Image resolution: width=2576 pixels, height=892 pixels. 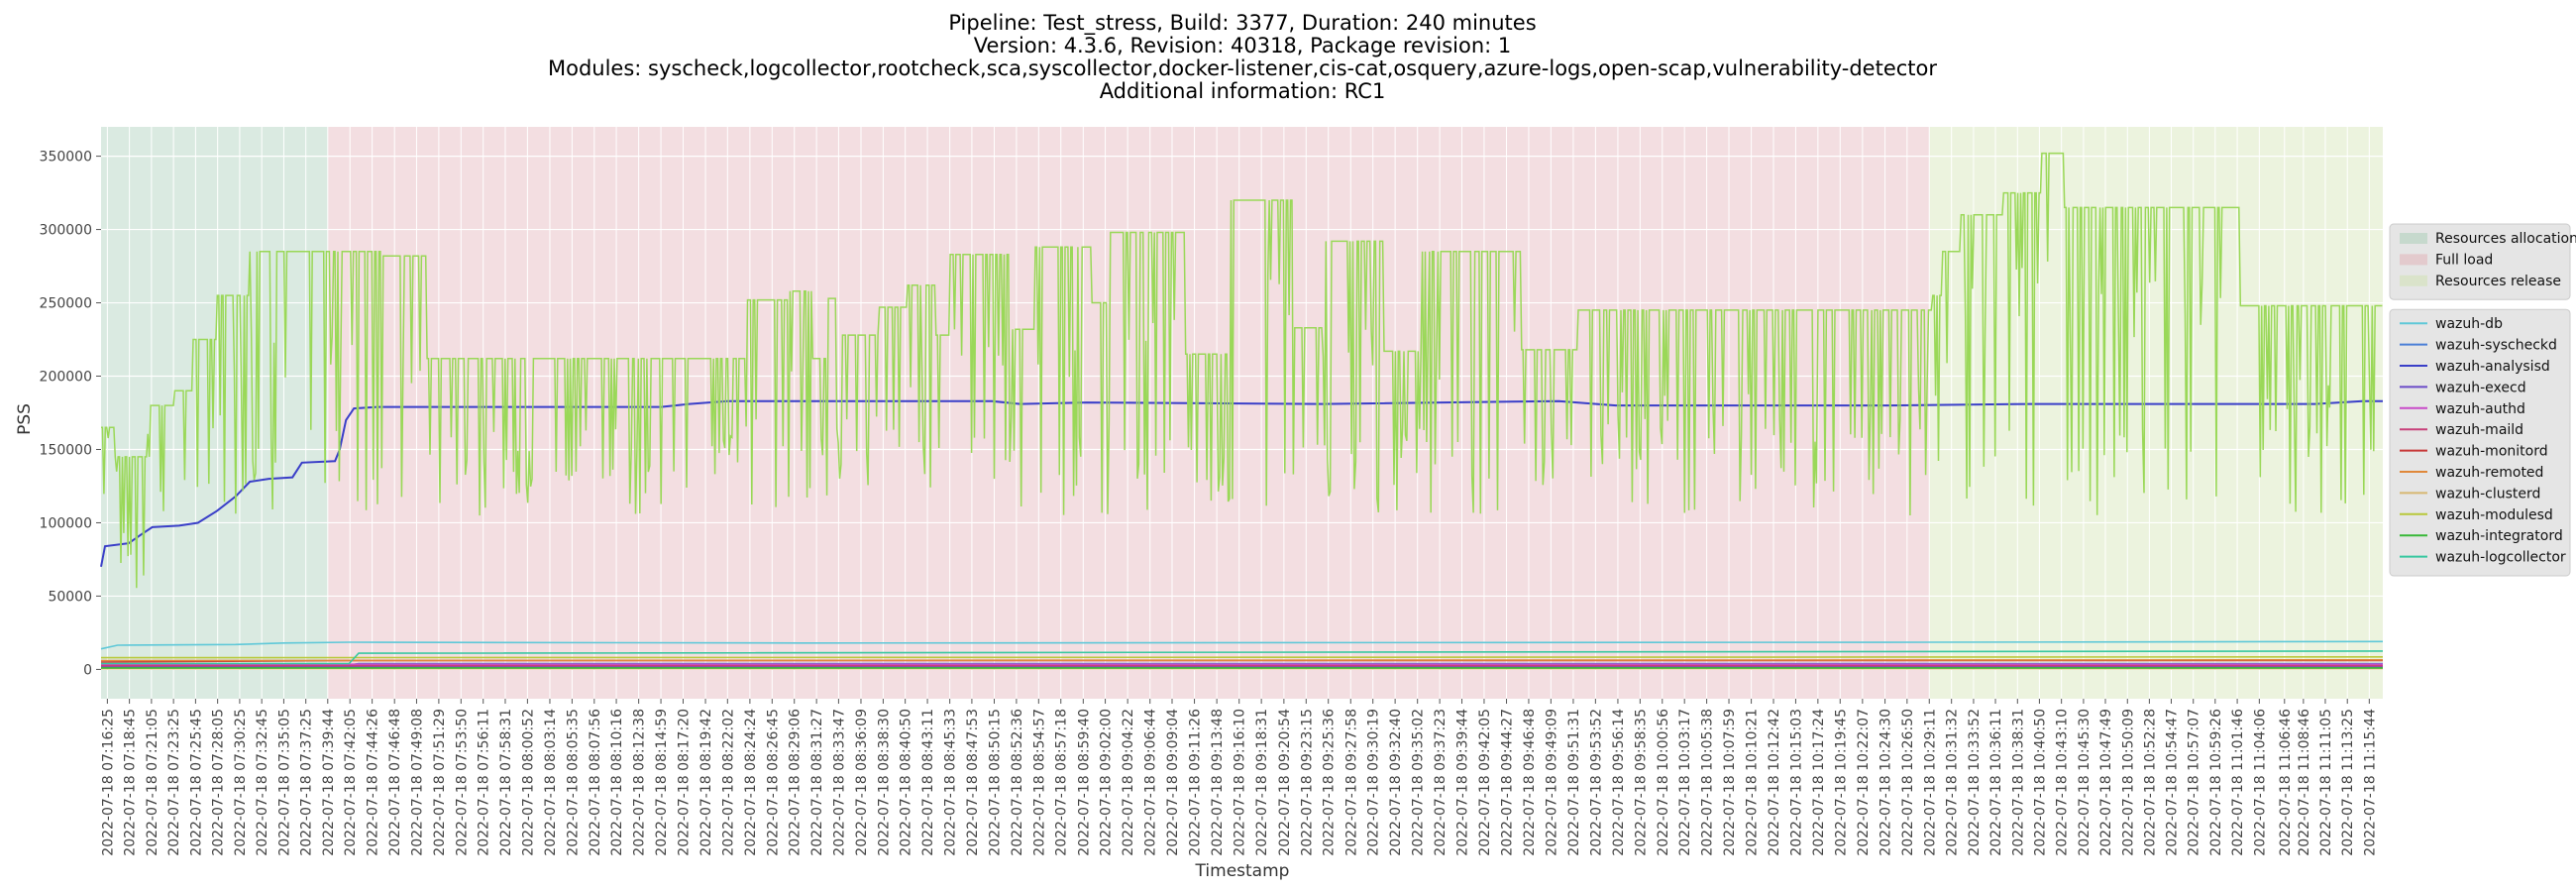 What do you see at coordinates (1218, 782) in the screenshot?
I see `x-tick-label-50: 2022-07-18 09:13:48` at bounding box center [1218, 782].